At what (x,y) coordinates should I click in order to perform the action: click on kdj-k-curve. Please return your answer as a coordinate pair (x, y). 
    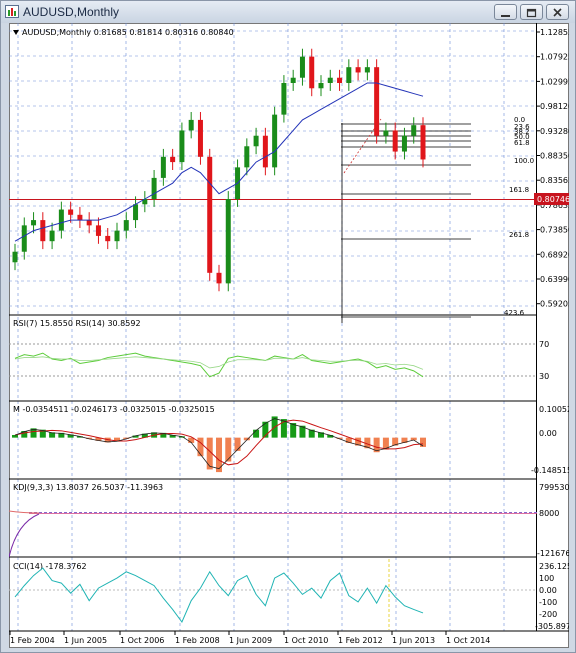
    Looking at the image, I should click on (24, 535).